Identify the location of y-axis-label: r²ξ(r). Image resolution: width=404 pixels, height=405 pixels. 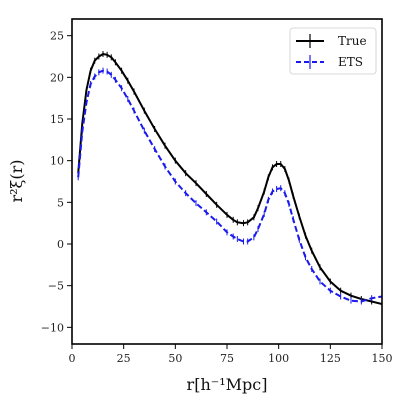
(16, 180).